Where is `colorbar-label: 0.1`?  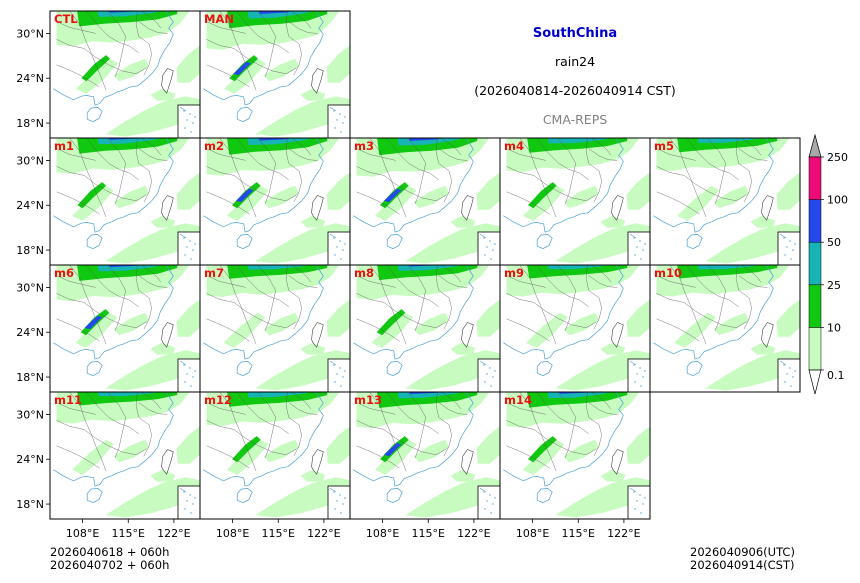
colorbar-label: 0.1 is located at coordinates (836, 375).